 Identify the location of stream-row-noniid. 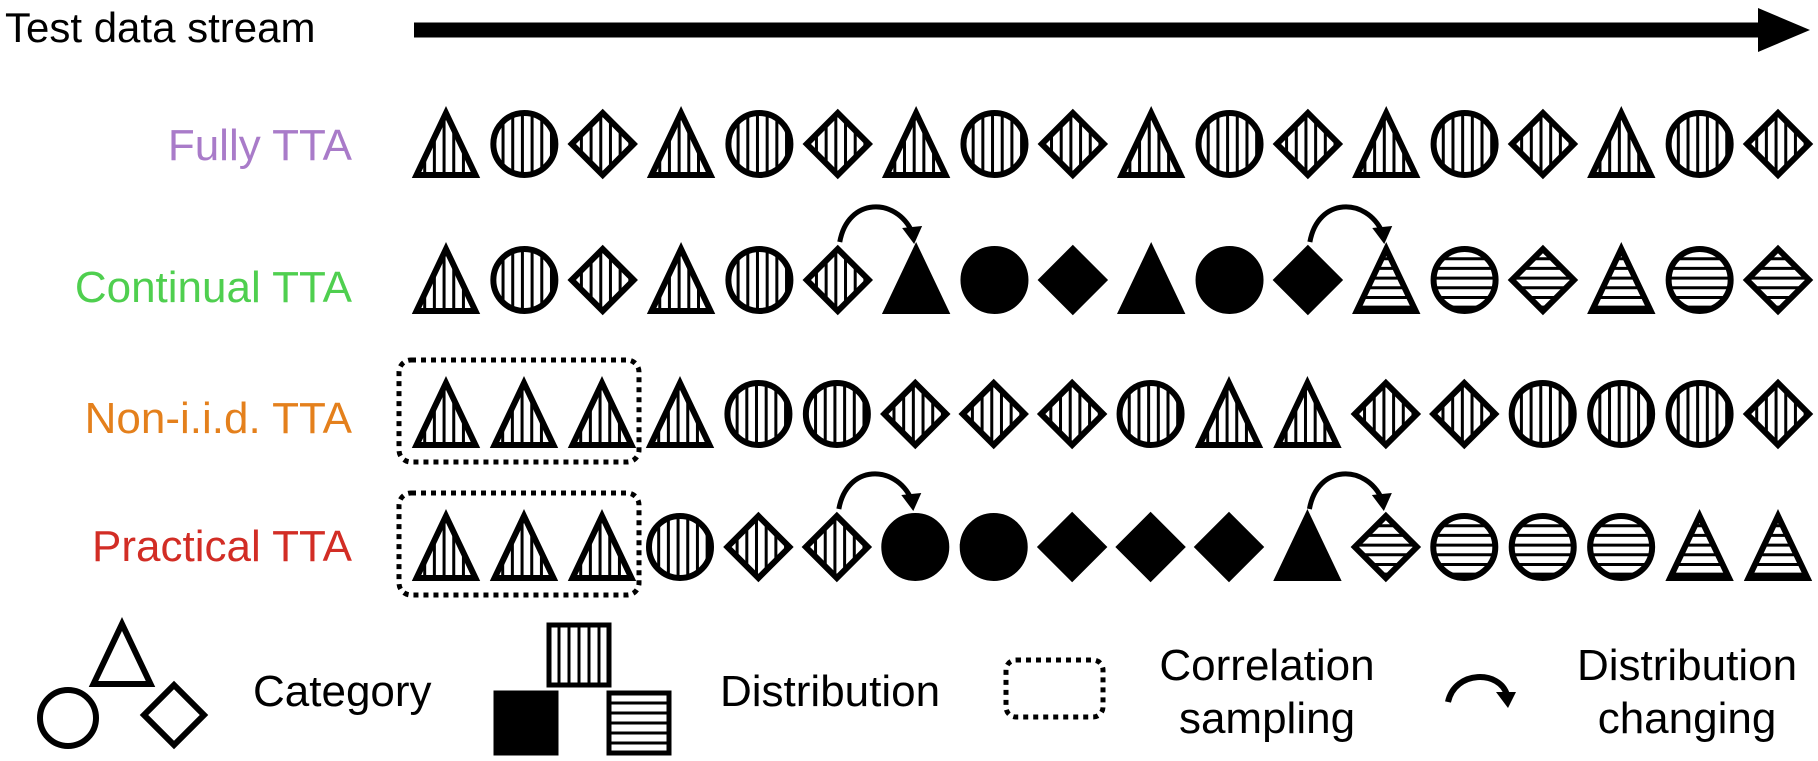
(1105, 411).